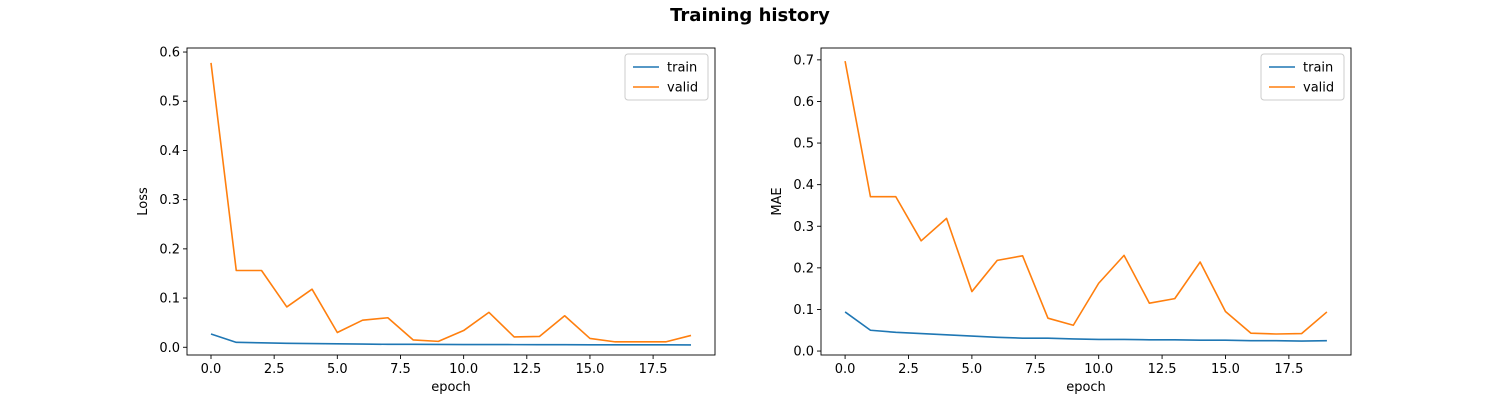 The image size is (1500, 400). Describe the element at coordinates (589, 369) in the screenshot. I see `chart1-xtick-label: 15.0` at that location.